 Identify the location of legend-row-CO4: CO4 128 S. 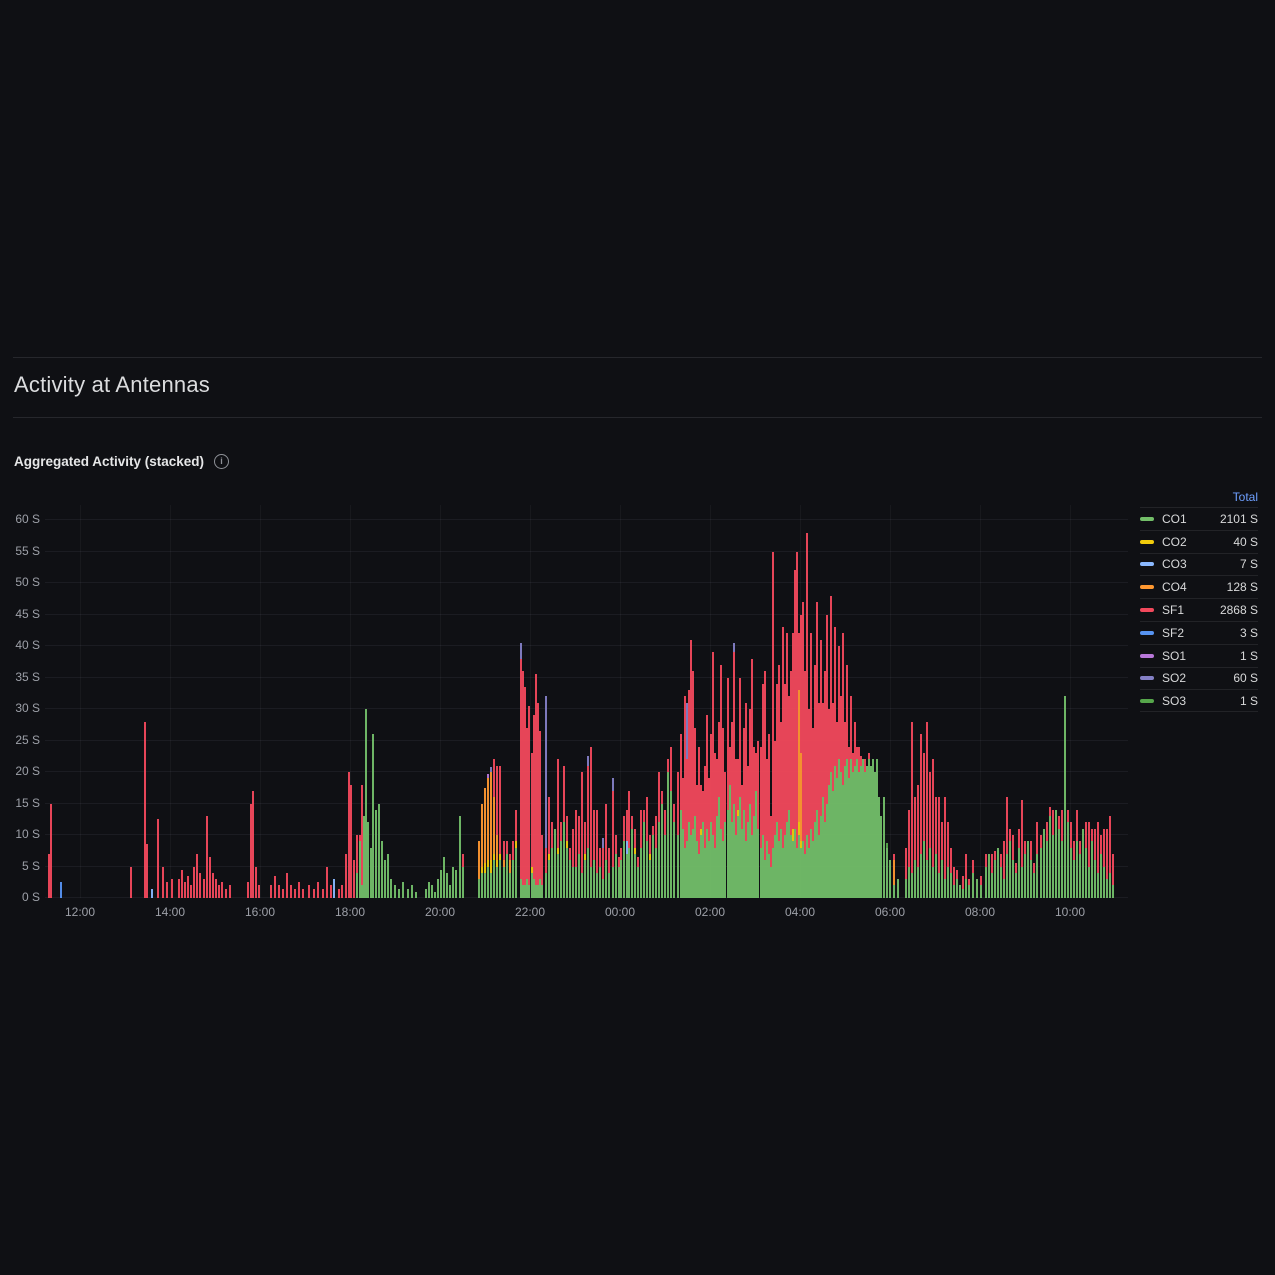
(1199, 586).